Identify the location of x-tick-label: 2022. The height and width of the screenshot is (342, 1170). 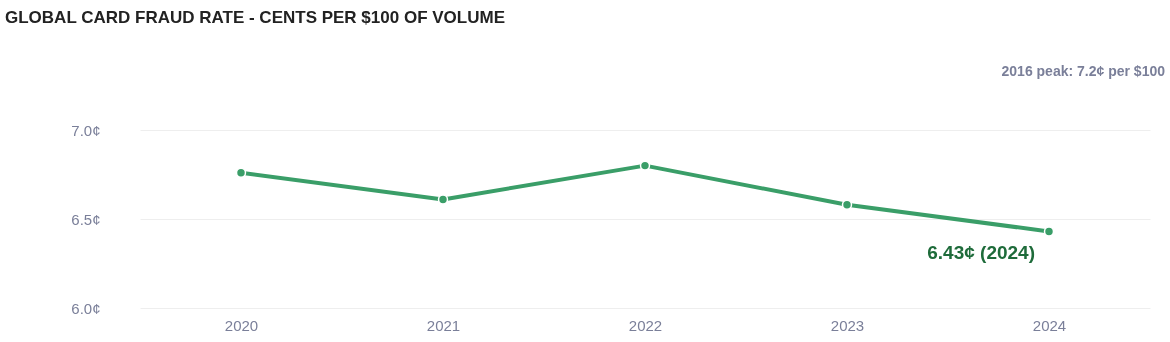
(645, 325).